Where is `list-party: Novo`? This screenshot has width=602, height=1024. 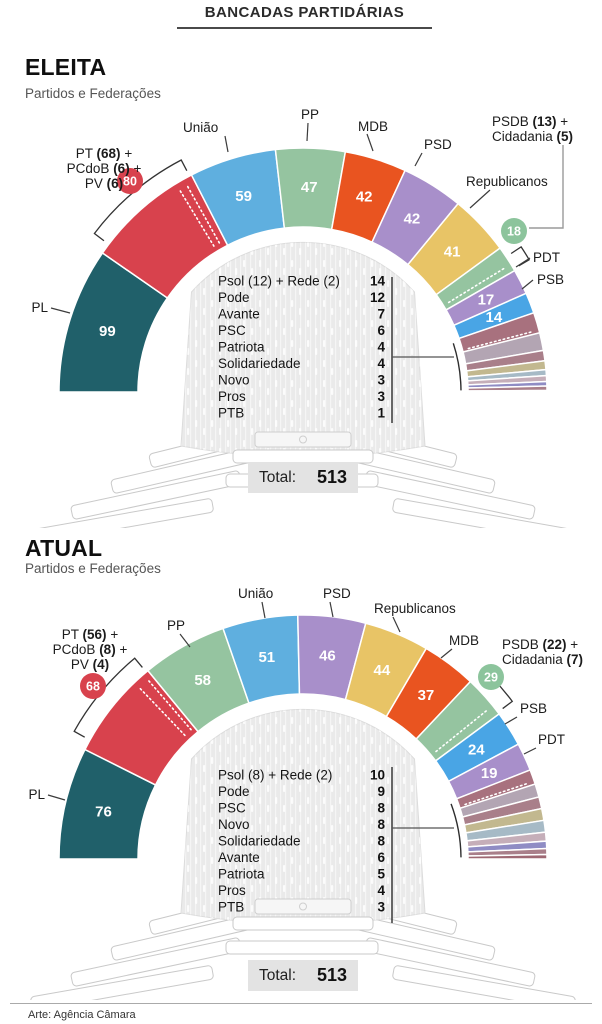 list-party: Novo is located at coordinates (234, 824).